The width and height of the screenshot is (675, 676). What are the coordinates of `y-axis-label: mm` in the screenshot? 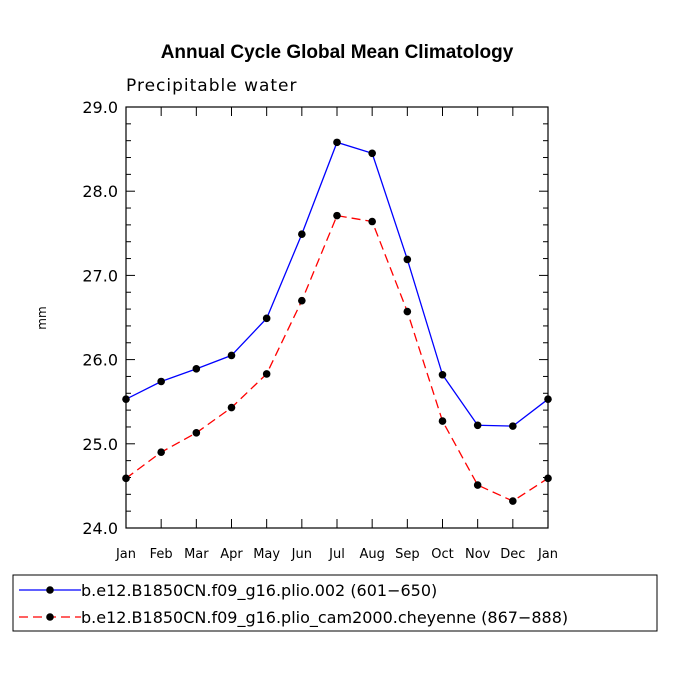 It's located at (42, 317).